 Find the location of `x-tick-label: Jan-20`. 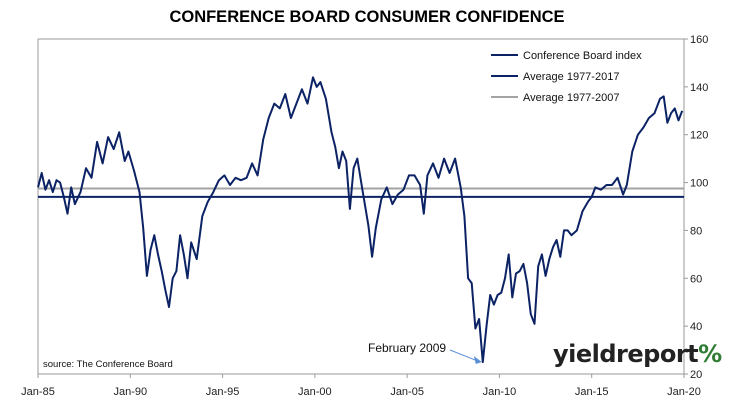

x-tick-label: Jan-20 is located at coordinates (684, 392).